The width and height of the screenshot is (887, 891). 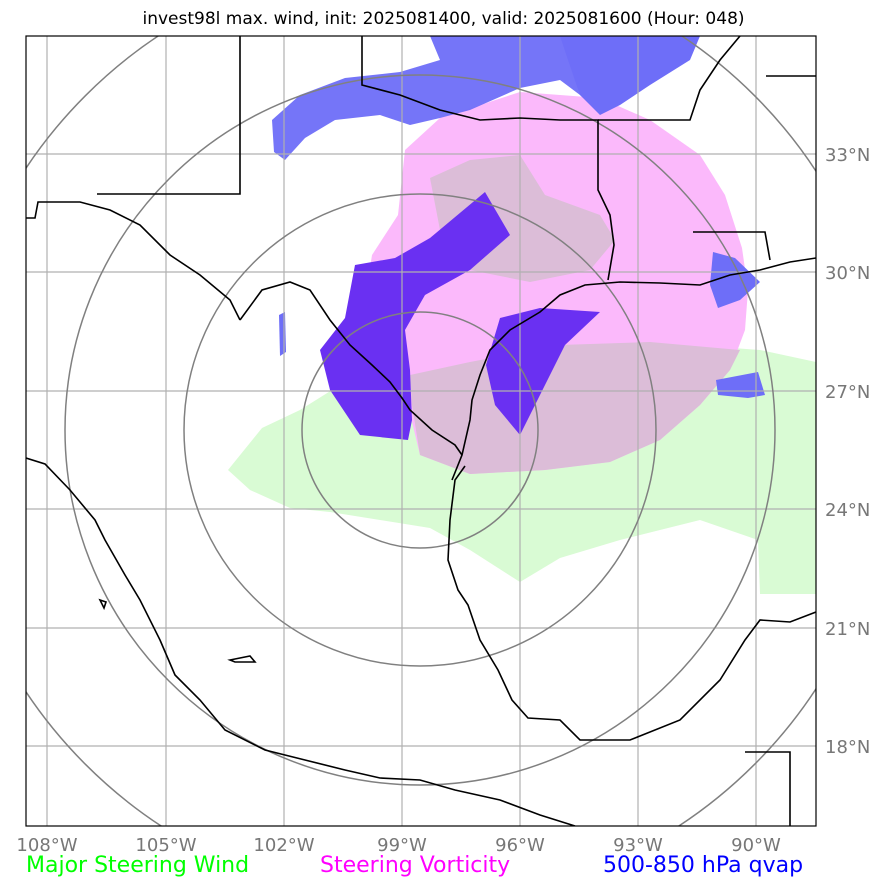 What do you see at coordinates (543, 371) in the screenshot?
I see `qvap-region-coastal` at bounding box center [543, 371].